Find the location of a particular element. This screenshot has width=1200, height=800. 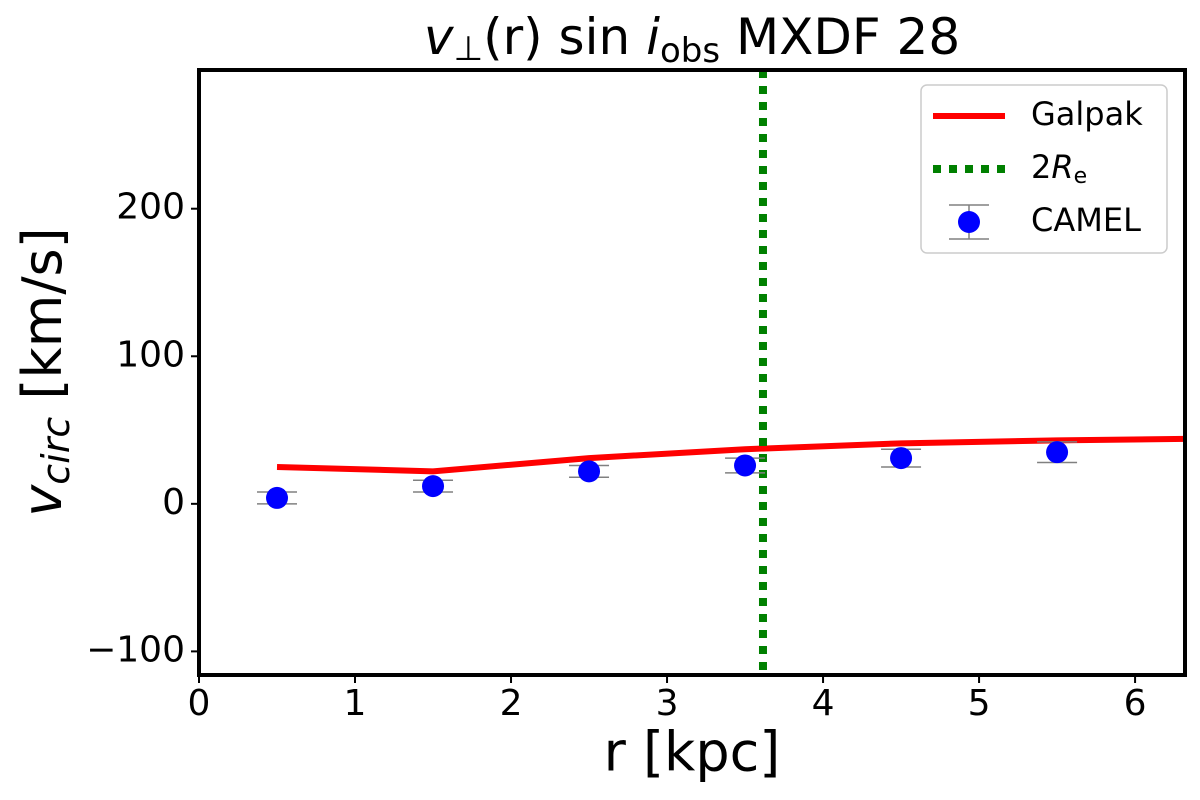

x-tick-label: 3 is located at coordinates (667, 703).